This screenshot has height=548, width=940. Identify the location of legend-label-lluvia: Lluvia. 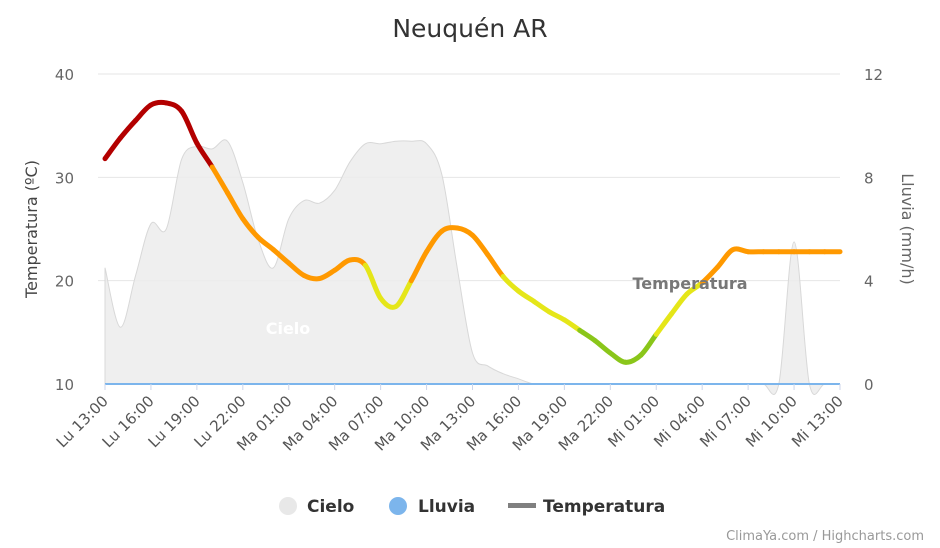
(446, 507).